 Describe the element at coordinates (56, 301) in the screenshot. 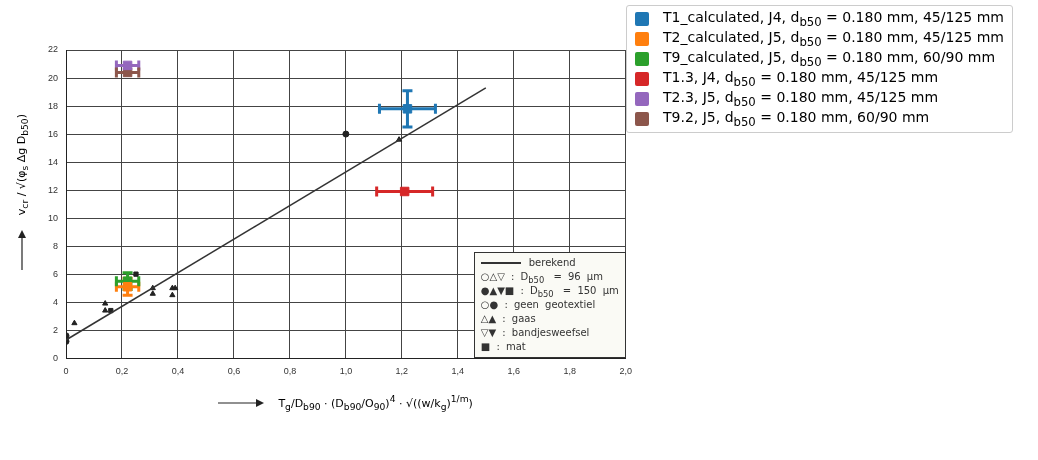

I see `y-tick-label: 4` at that location.